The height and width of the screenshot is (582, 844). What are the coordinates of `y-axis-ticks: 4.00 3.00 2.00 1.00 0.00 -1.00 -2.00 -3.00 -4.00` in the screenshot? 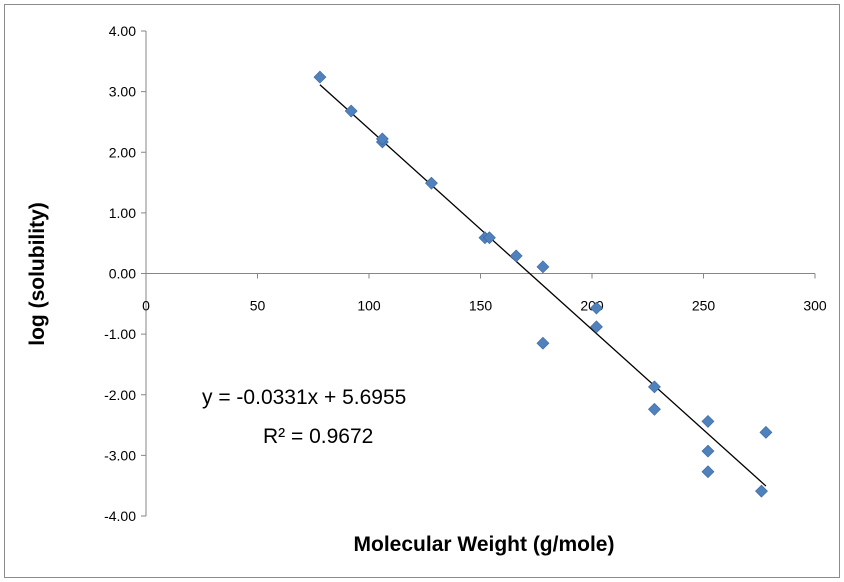 It's located at (125, 273).